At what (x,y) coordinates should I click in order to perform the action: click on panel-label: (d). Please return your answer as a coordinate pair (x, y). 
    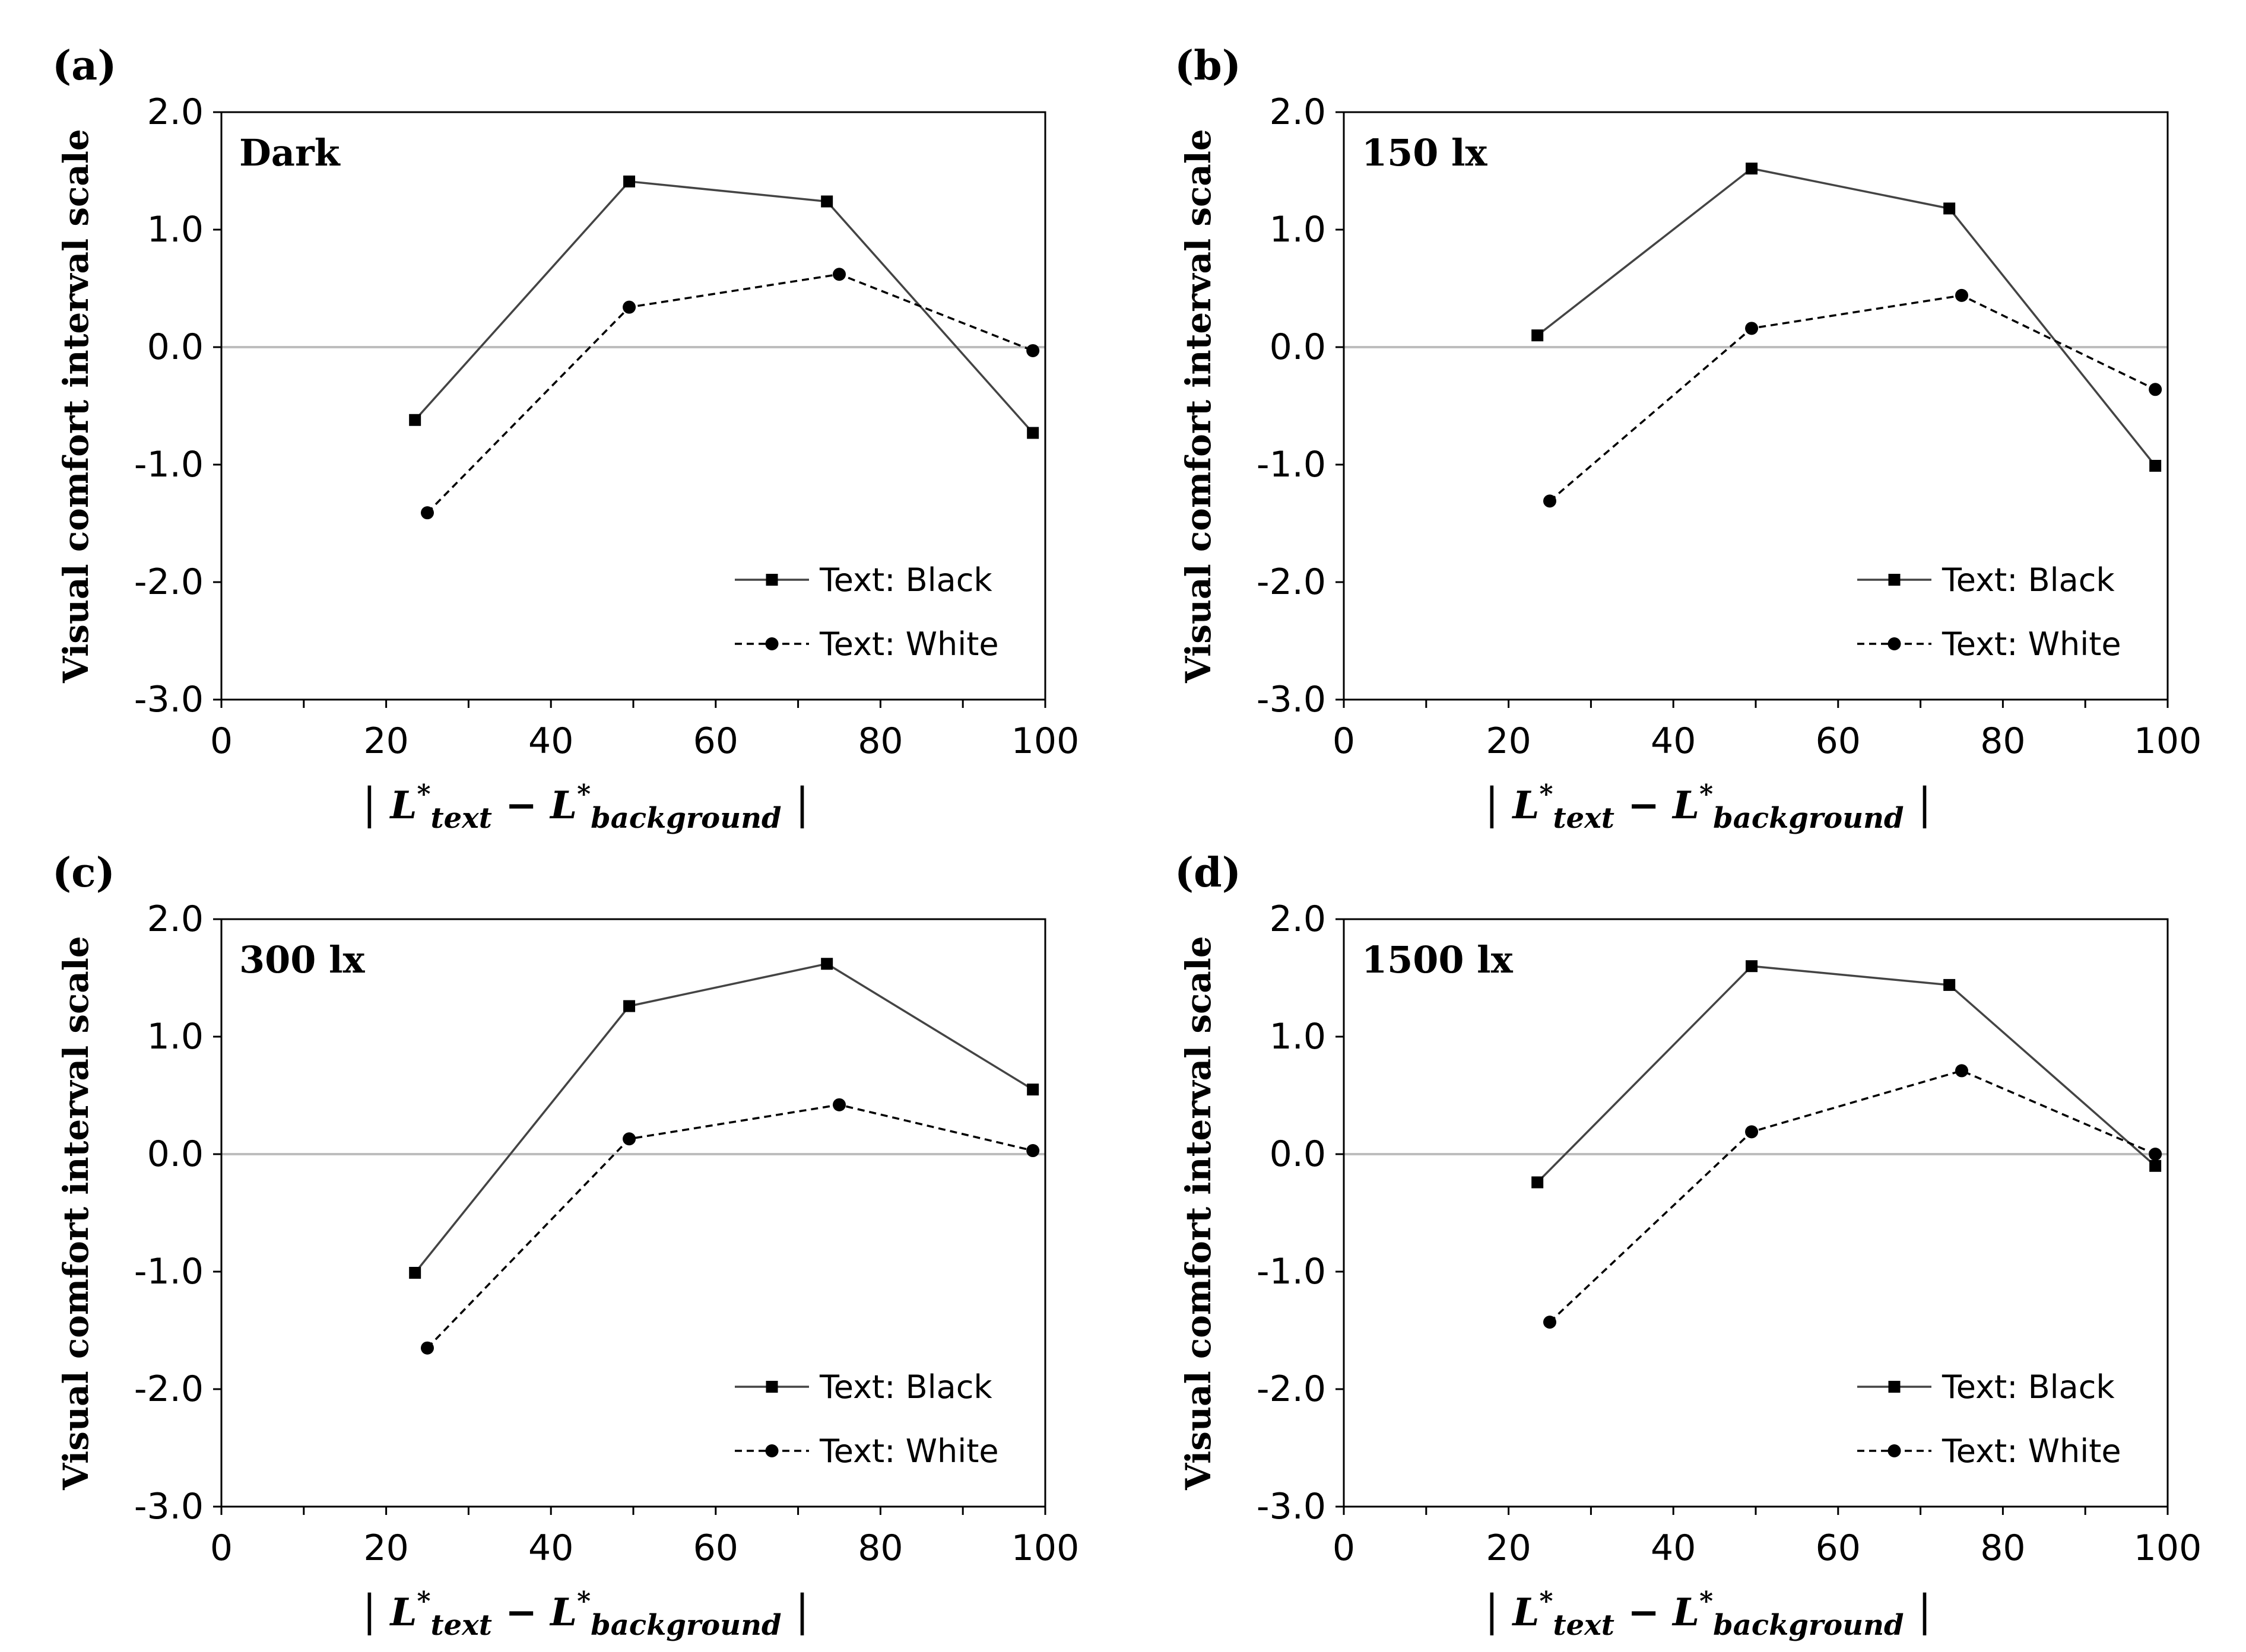
    Looking at the image, I should click on (1208, 873).